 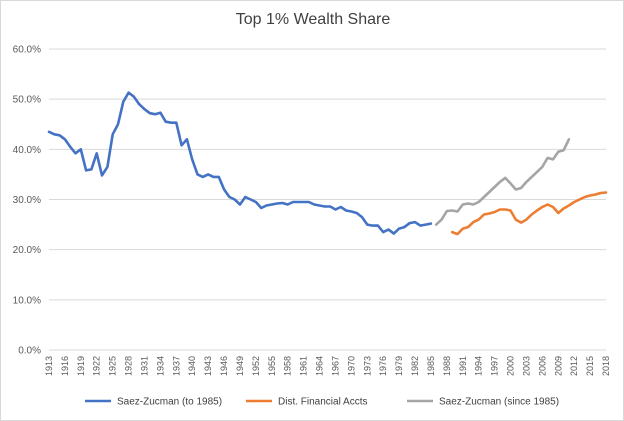 I want to click on x-tick-label: 1937, so click(x=176, y=366).